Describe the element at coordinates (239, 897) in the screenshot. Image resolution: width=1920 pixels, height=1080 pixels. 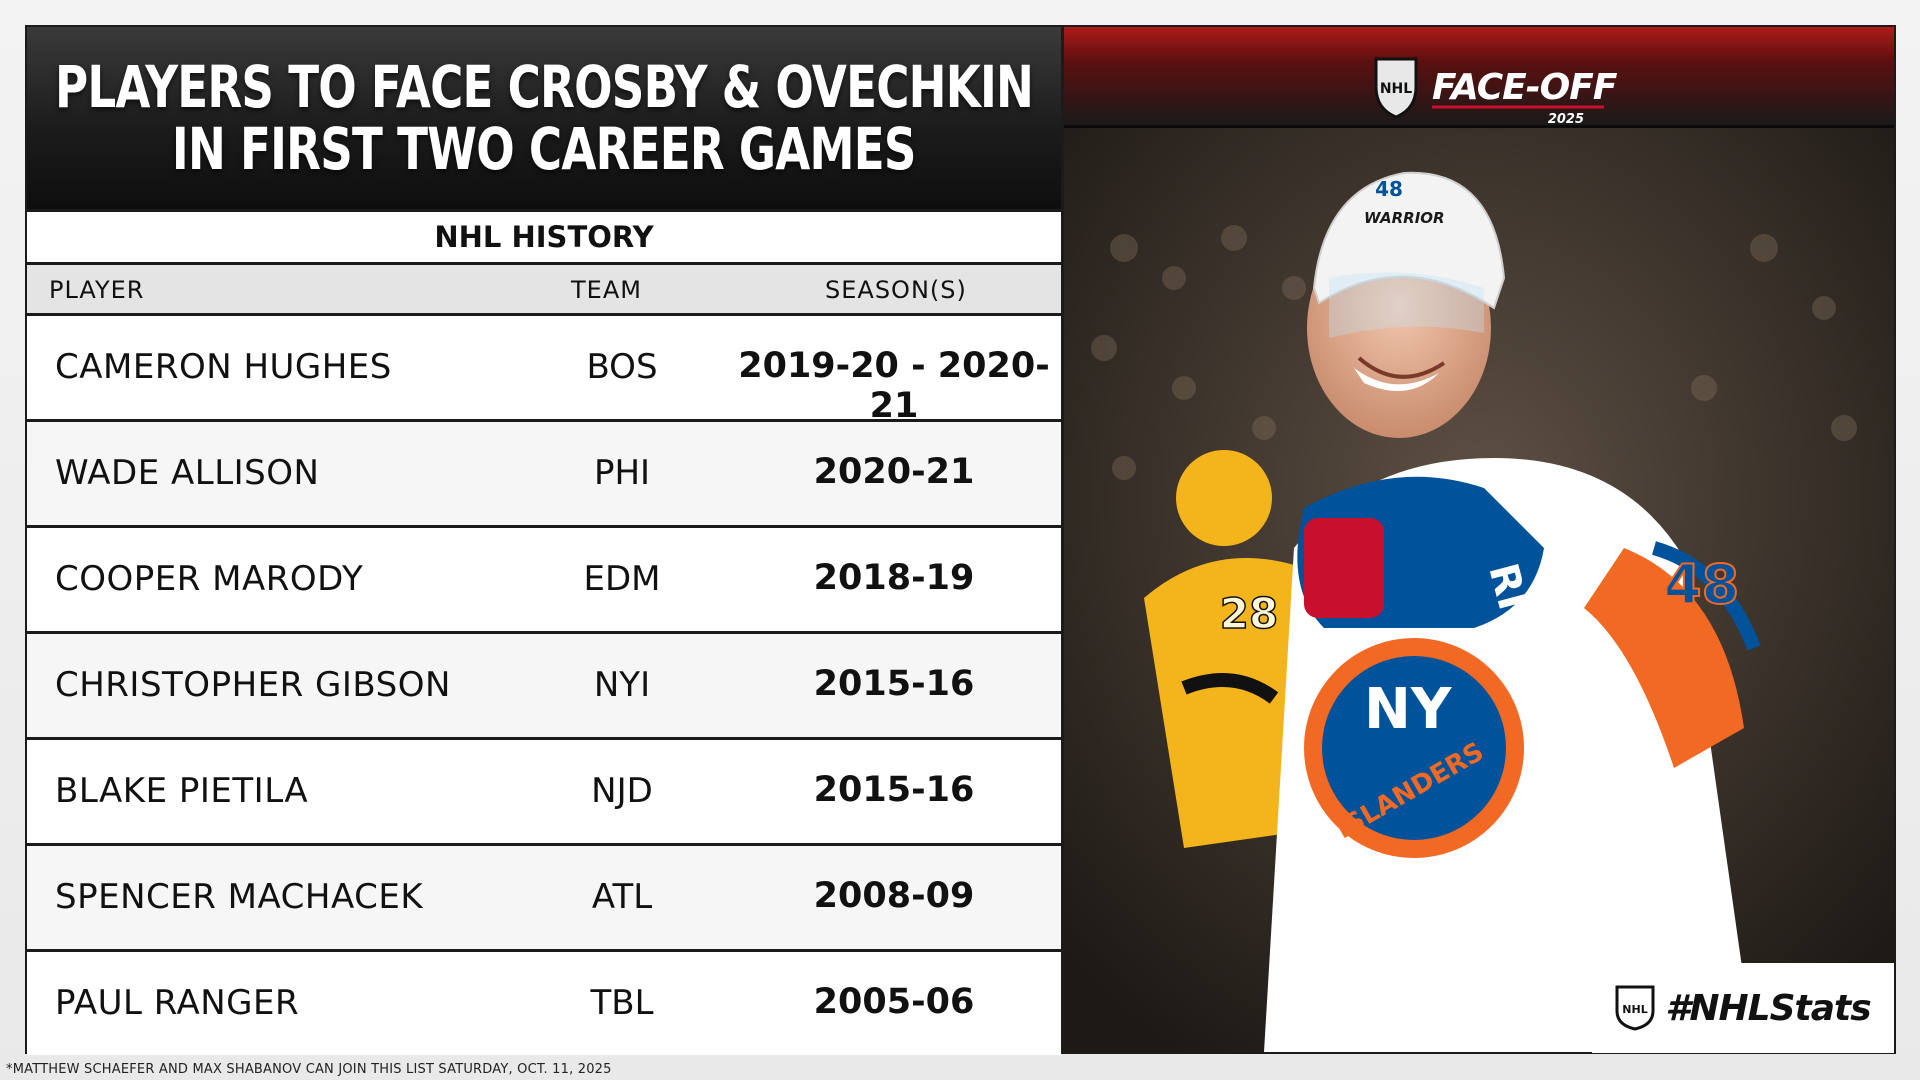
I see `player-name: SPENCER MACHACEK` at that location.